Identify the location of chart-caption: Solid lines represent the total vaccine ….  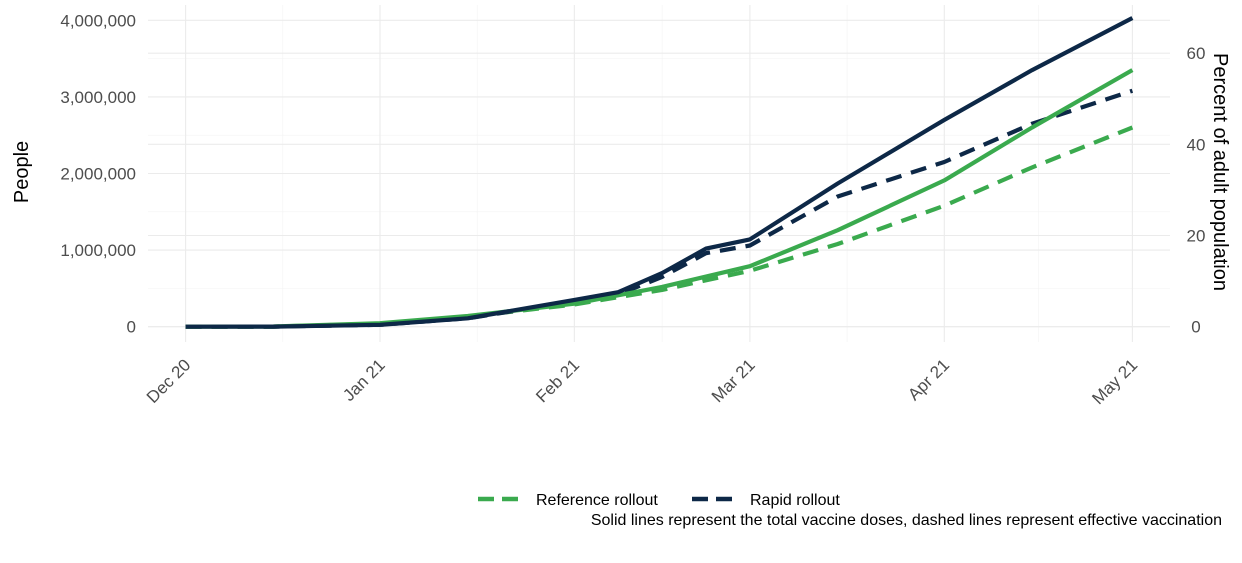
(906, 520).